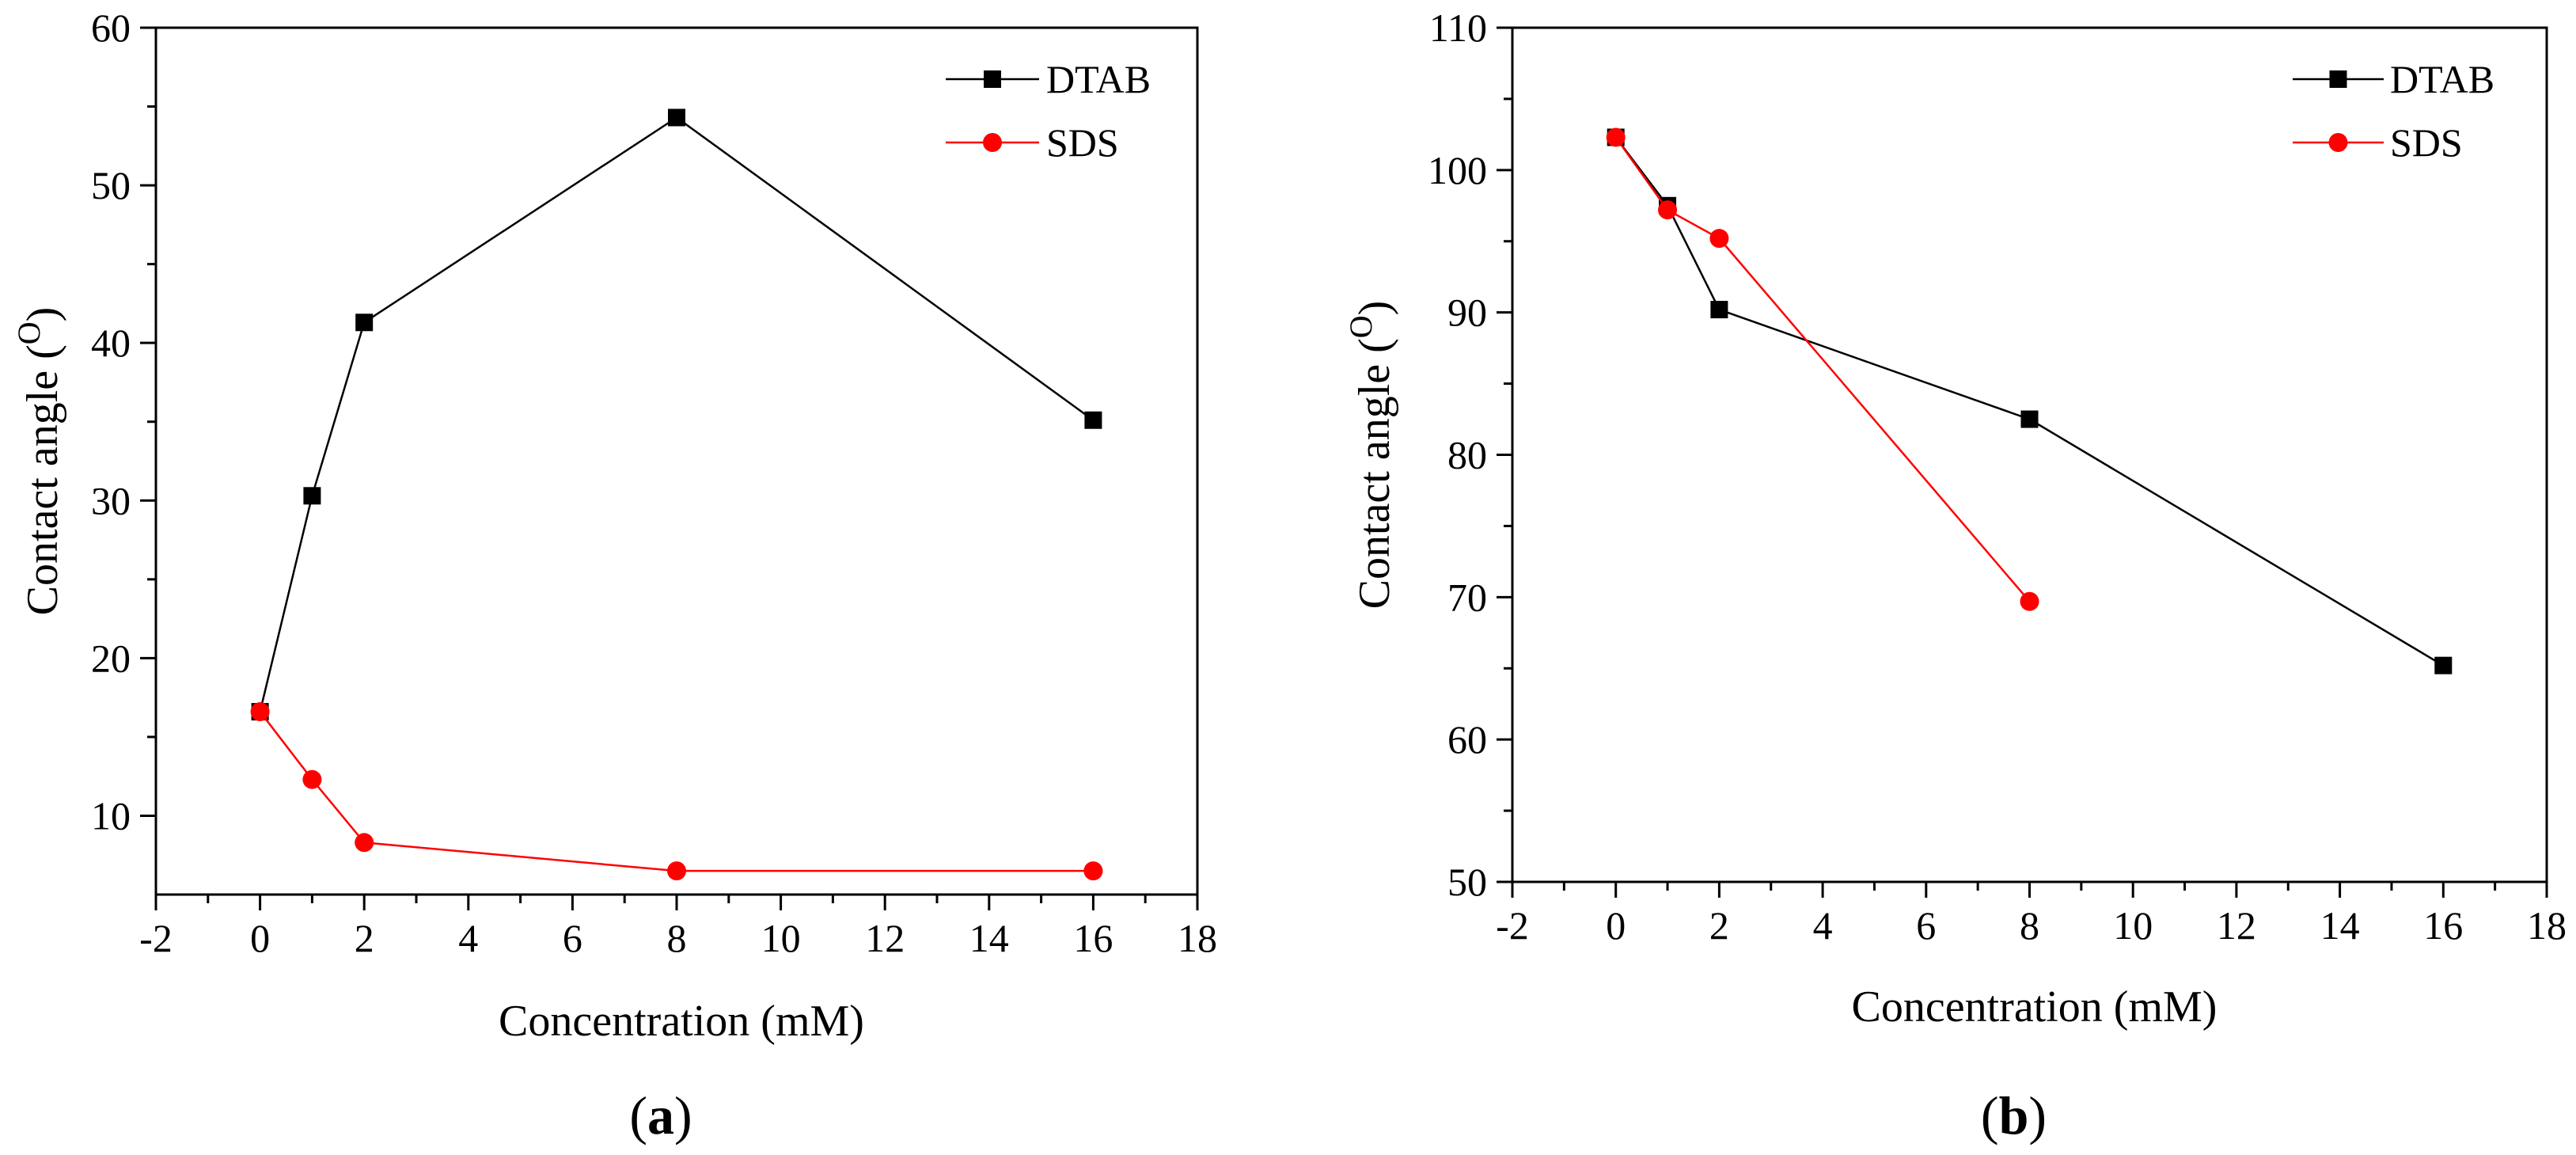  Describe the element at coordinates (1467, 313) in the screenshot. I see `y-tick-label: 90` at that location.